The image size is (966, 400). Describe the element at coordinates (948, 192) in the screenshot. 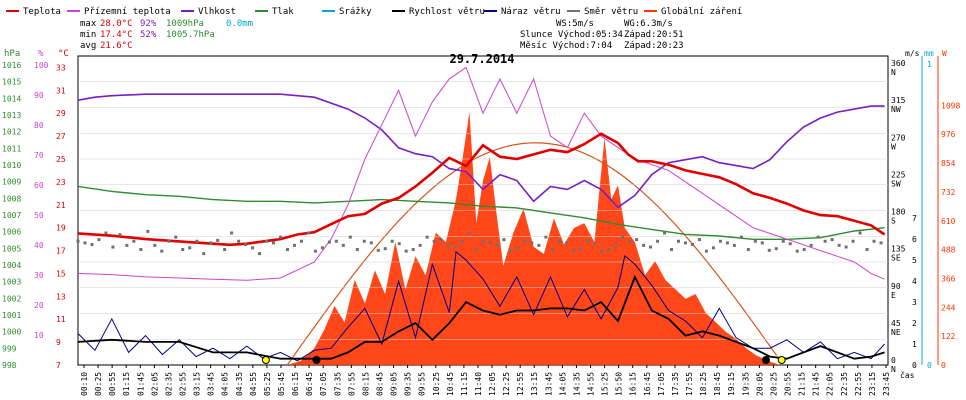

I see `w-tick-label: 732` at that location.